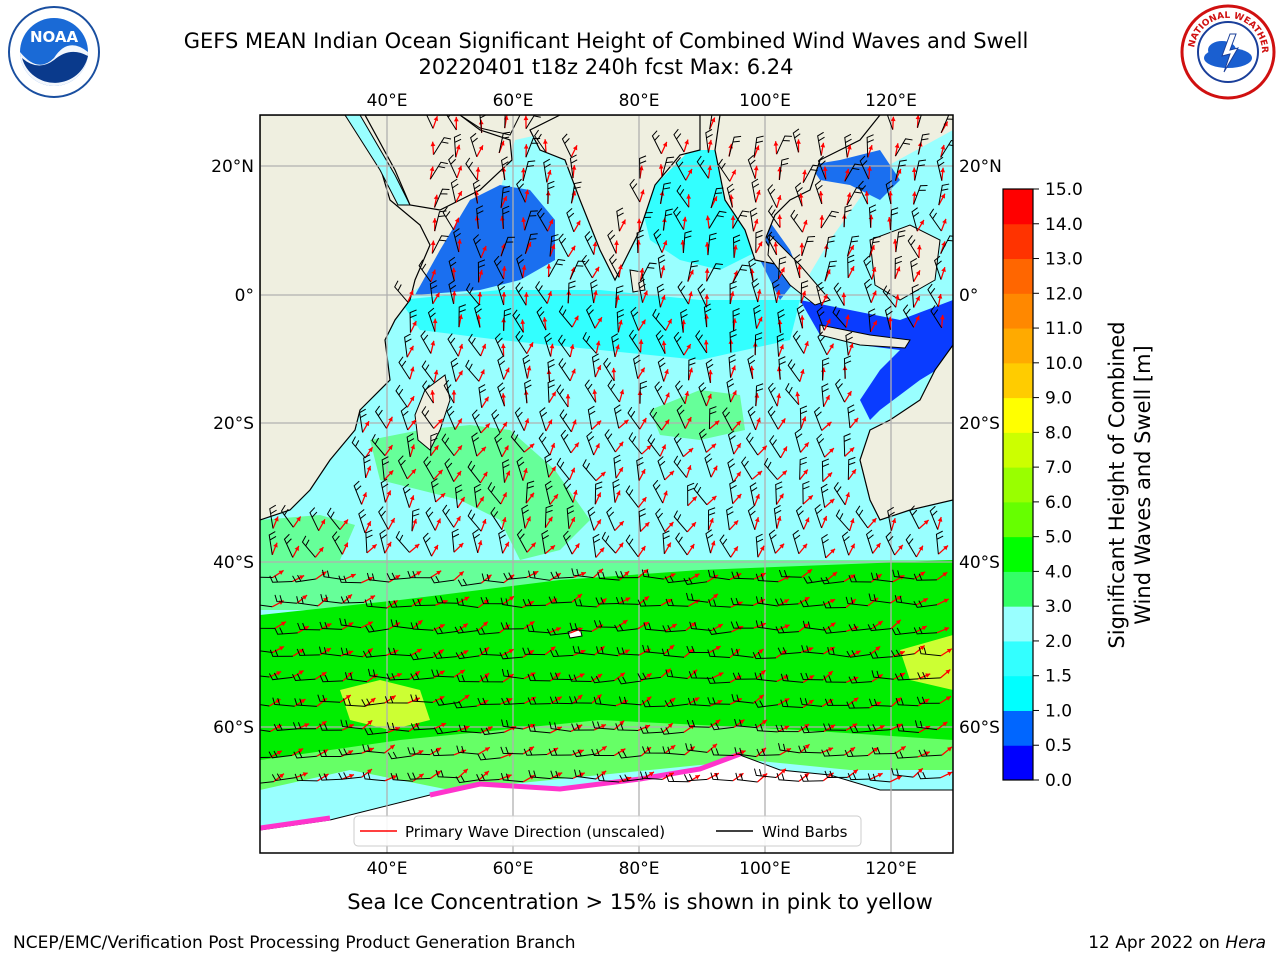  I want to click on colorbar-tick-label: 5.0, so click(1058, 538).